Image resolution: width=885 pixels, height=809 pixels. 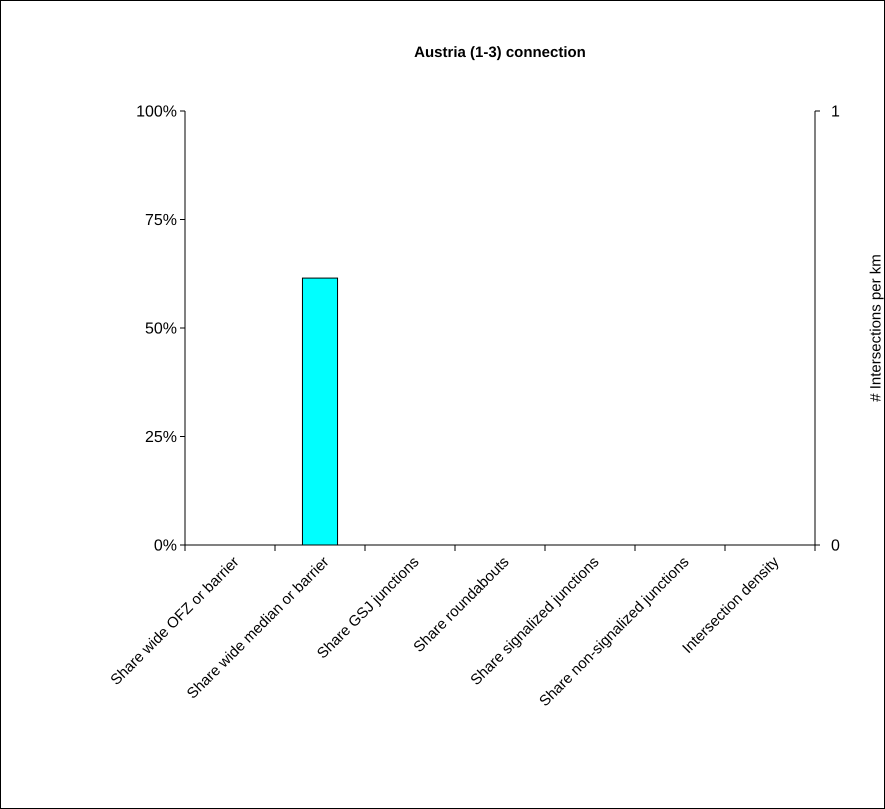 I want to click on y2-axis-title: # Intersections per km, so click(x=875, y=328).